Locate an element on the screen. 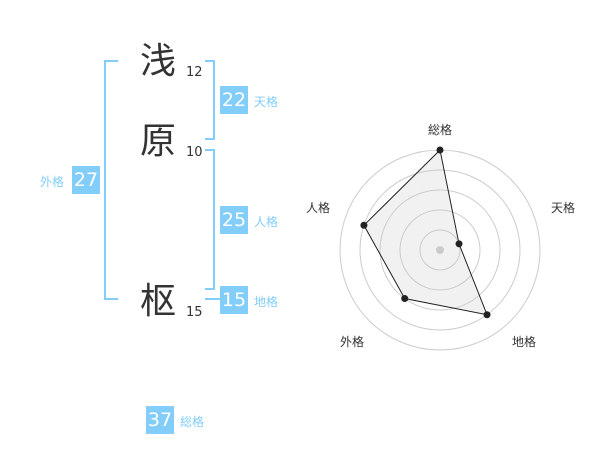  radar-center is located at coordinates (440, 250).